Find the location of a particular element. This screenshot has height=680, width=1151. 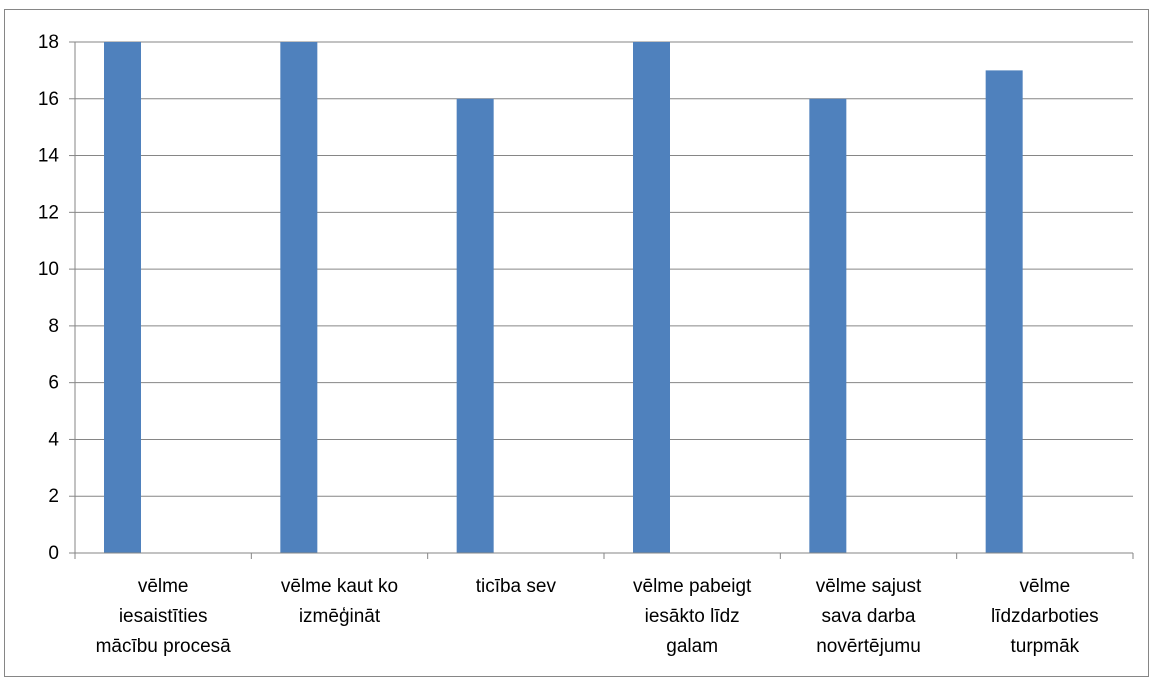

category-label: ticība sev is located at coordinates (516, 586).